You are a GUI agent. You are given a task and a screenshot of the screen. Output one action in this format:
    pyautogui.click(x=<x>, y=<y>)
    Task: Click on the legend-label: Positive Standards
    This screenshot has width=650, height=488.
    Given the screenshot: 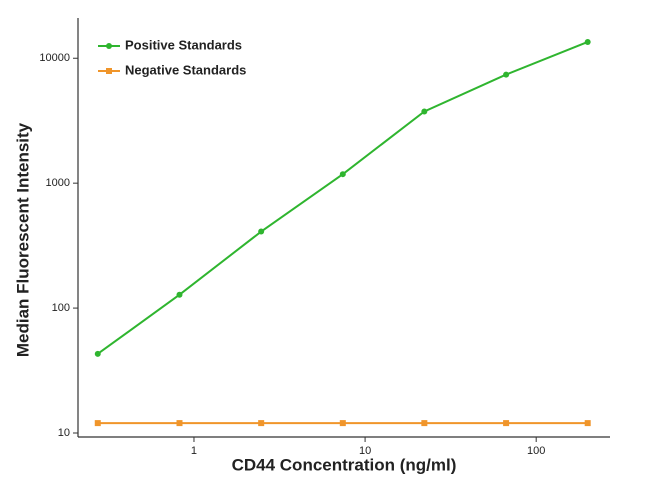 What is the action you would take?
    pyautogui.click(x=183, y=44)
    